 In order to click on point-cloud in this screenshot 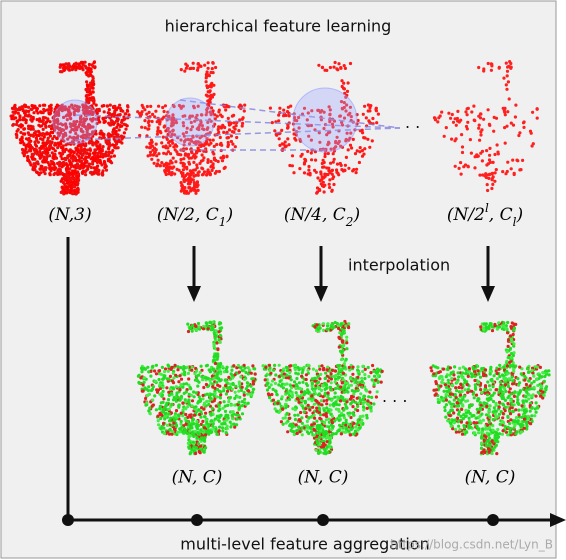, I will do `click(490, 388)`.